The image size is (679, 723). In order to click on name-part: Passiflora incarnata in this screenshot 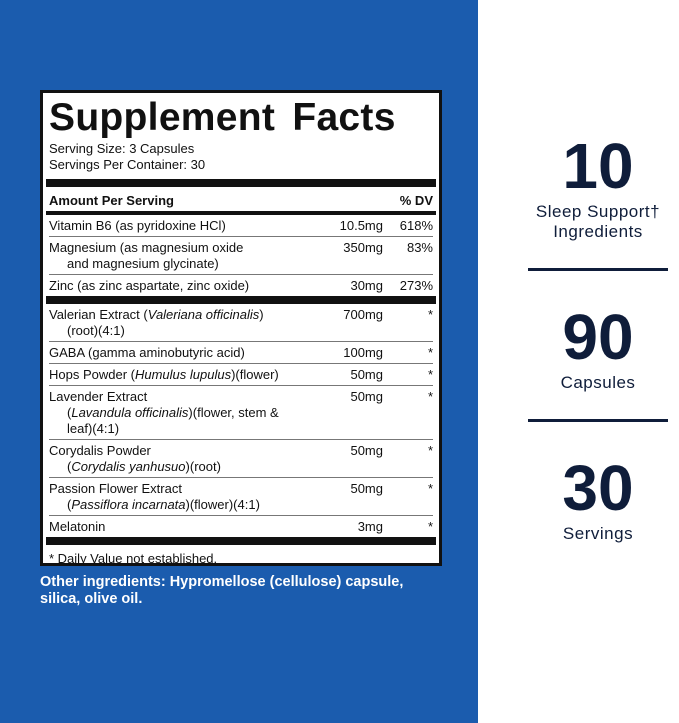, I will do `click(128, 504)`.